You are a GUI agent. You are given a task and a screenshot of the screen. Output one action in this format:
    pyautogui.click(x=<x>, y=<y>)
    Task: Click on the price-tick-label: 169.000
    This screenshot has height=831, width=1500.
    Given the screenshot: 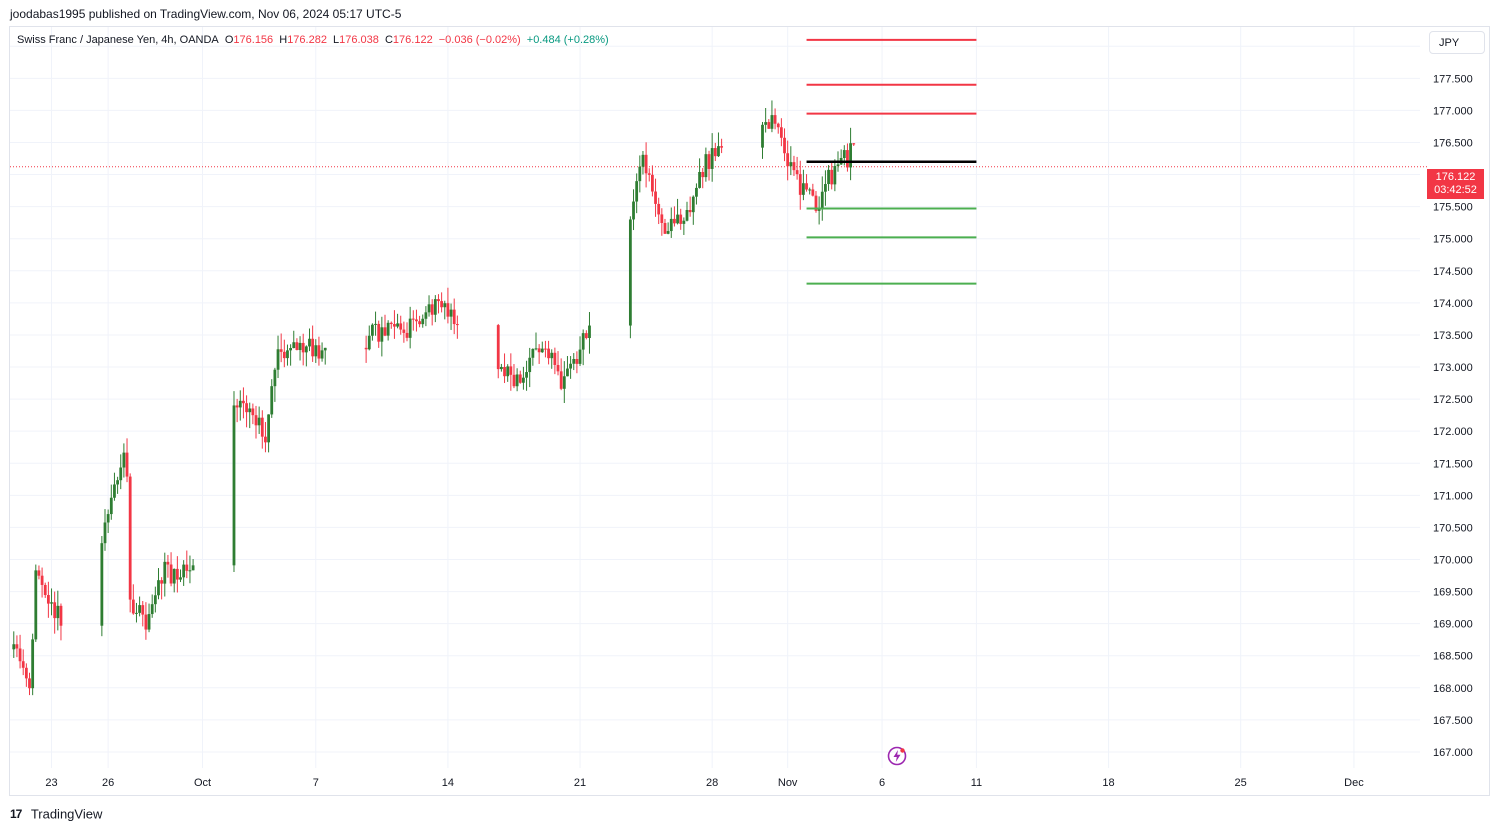 What is the action you would take?
    pyautogui.click(x=1453, y=625)
    